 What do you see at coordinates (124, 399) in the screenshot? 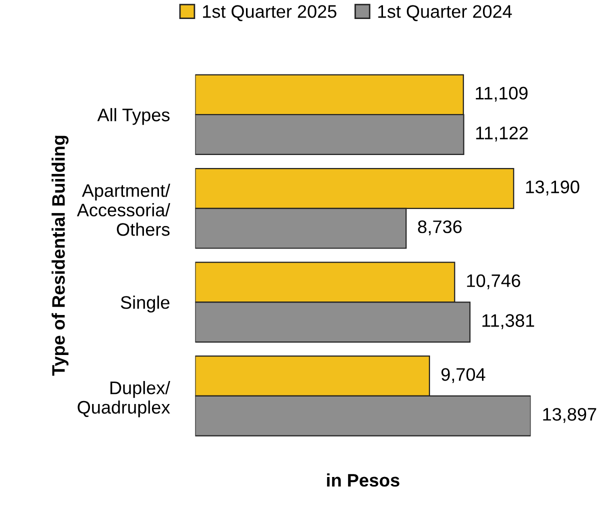
I see `y-tick-label: Duplex/ Quadruplex` at bounding box center [124, 399].